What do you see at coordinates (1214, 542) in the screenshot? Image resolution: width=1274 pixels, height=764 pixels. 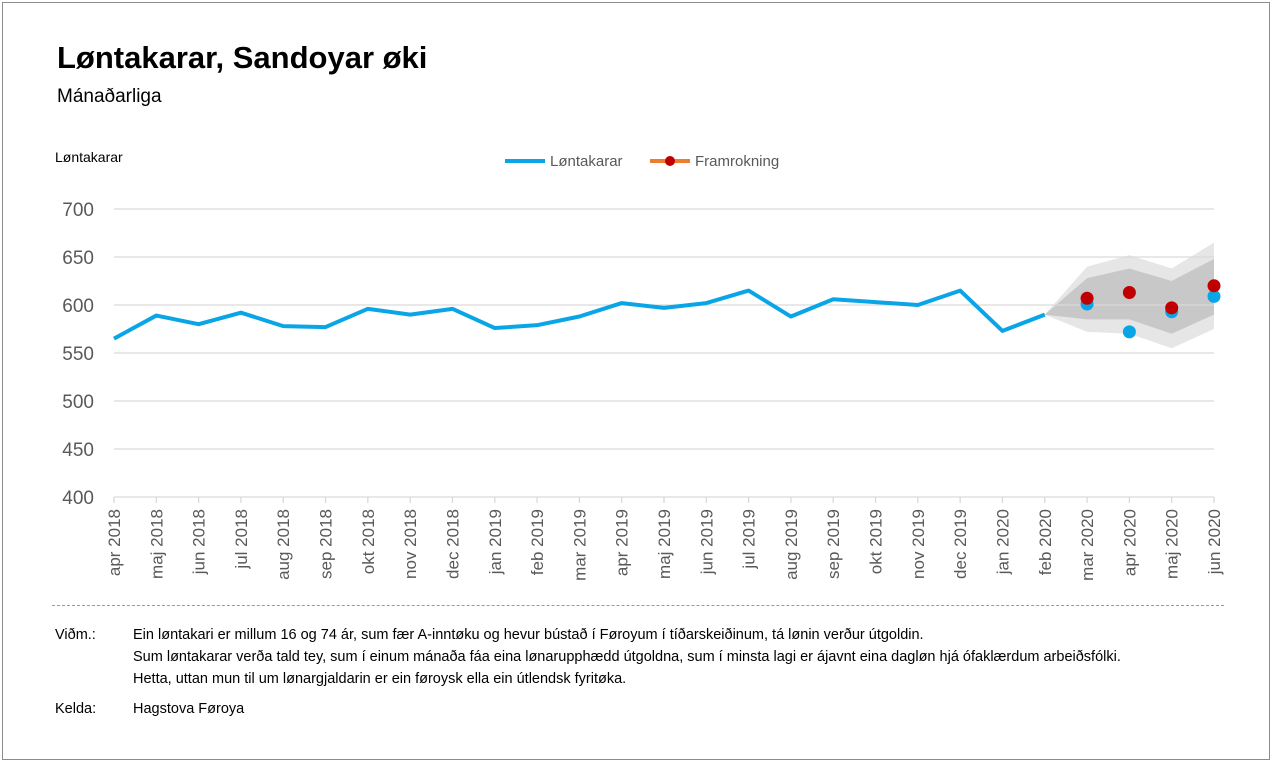 I see `x-tick-label: jun 2020` at bounding box center [1214, 542].